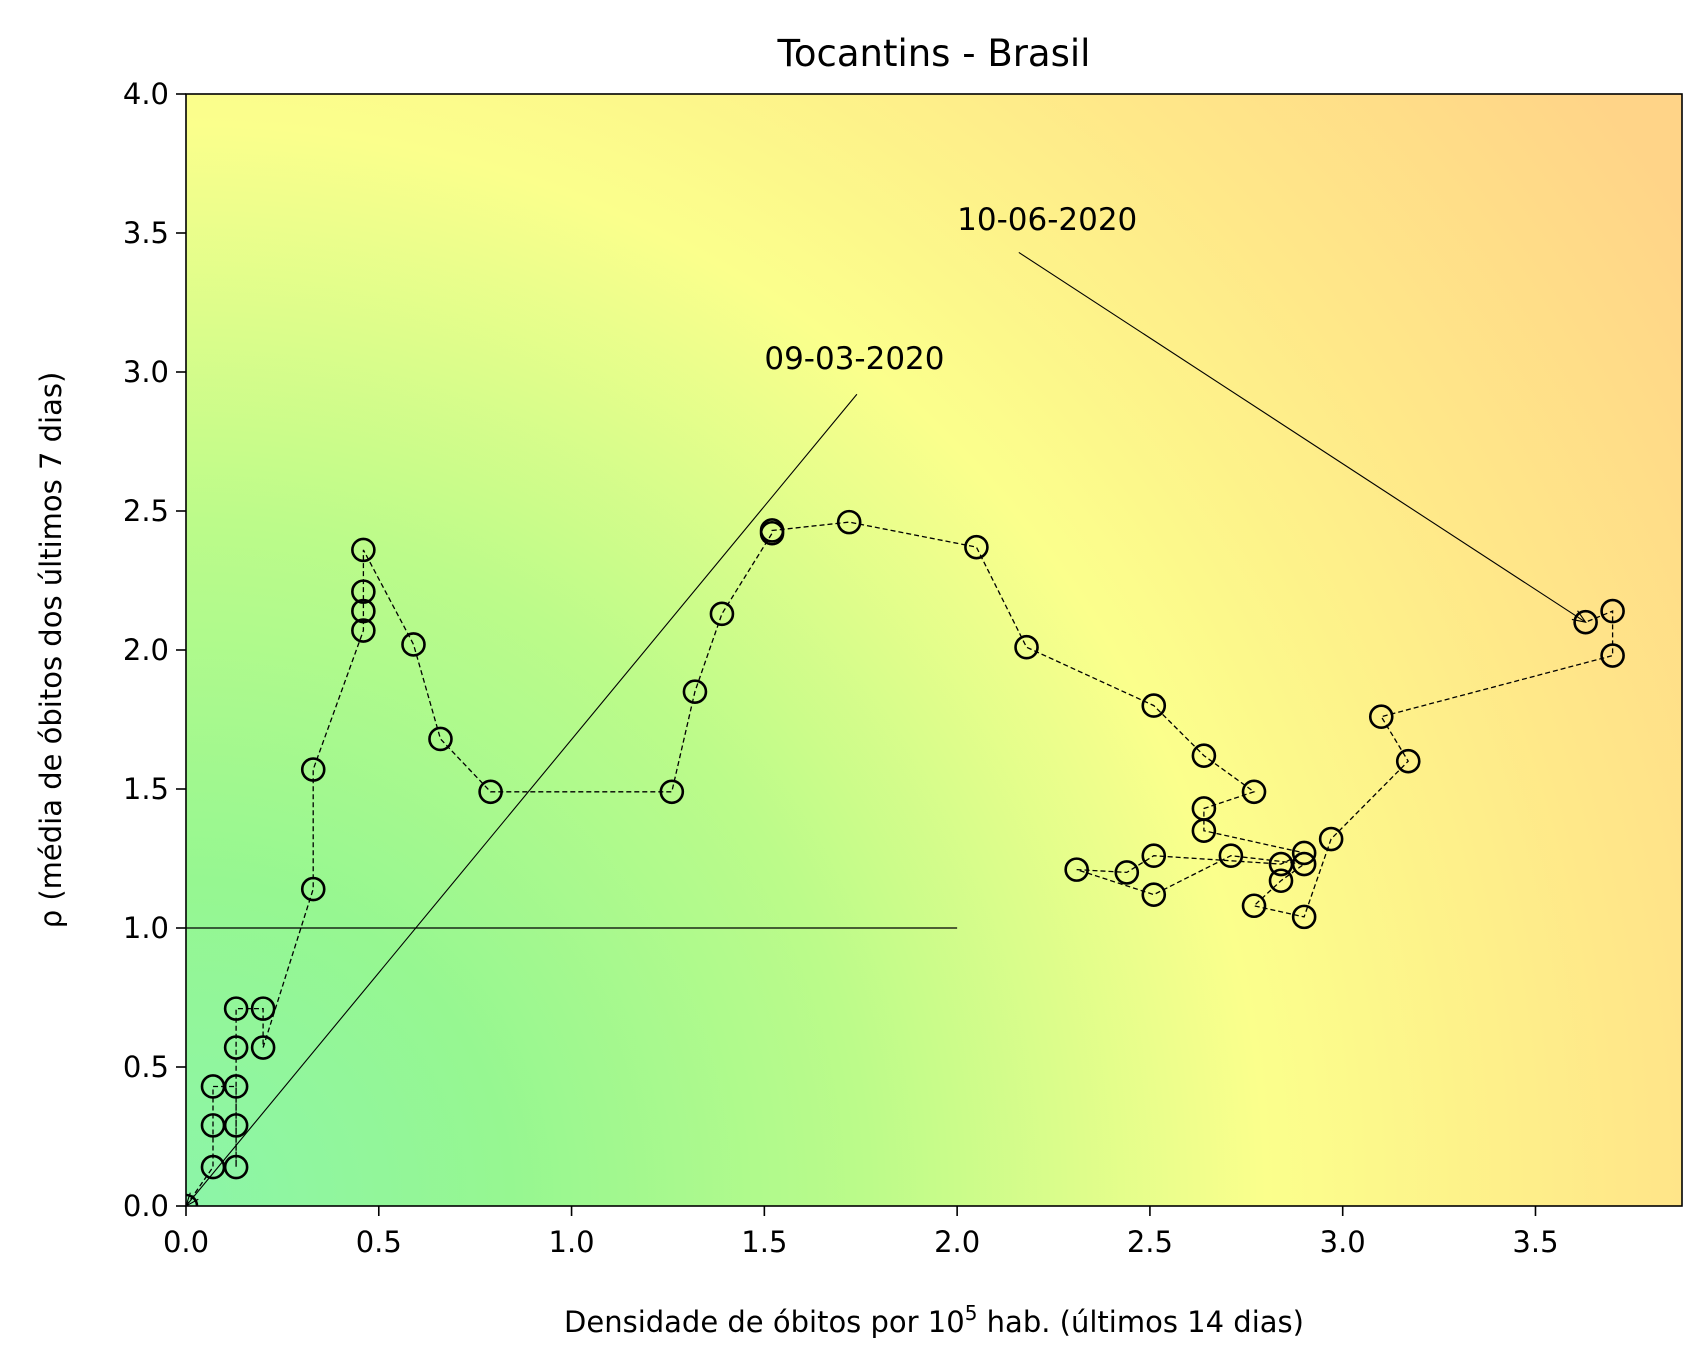 The height and width of the screenshot is (1370, 1703). Describe the element at coordinates (146, 1206) in the screenshot. I see `y-tick-label: 0.0` at that location.